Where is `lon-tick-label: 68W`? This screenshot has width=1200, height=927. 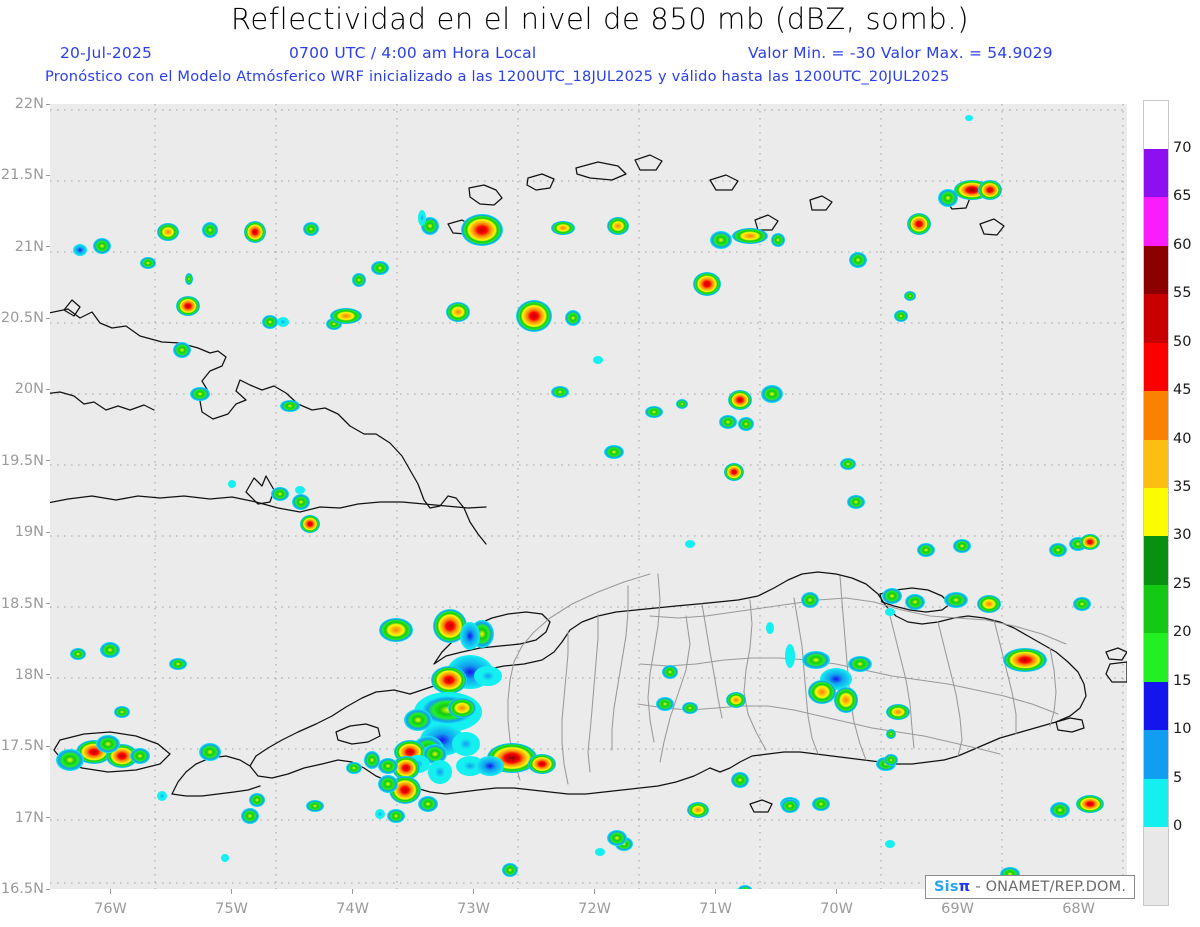 lon-tick-label: 68W is located at coordinates (1078, 909).